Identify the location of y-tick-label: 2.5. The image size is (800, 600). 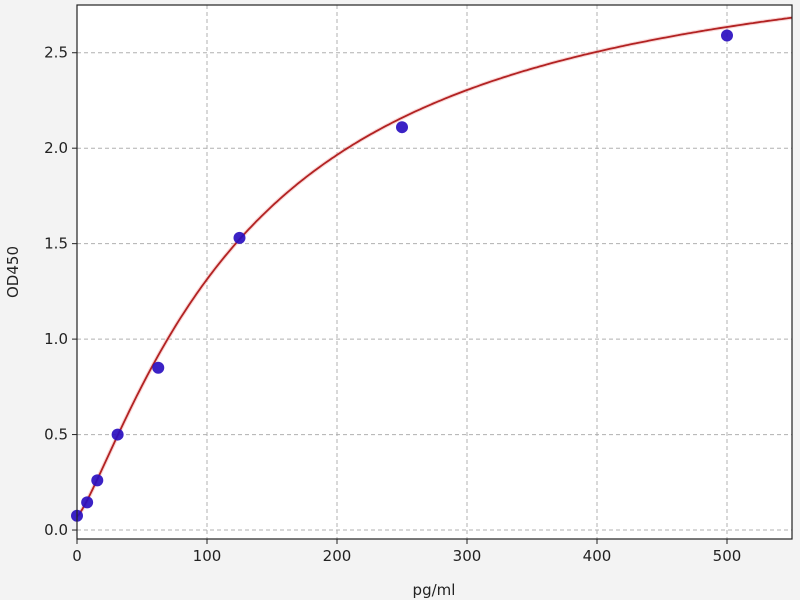
(56, 53).